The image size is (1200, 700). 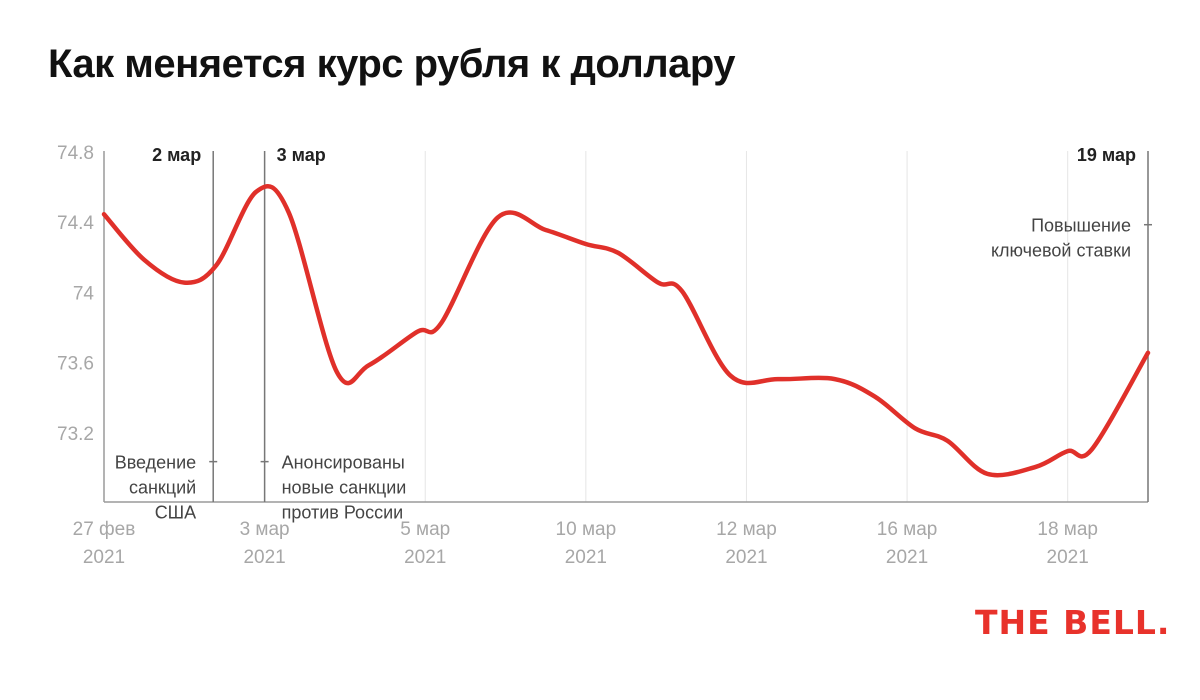 I want to click on event-date-label: 3 мар, so click(x=301, y=155).